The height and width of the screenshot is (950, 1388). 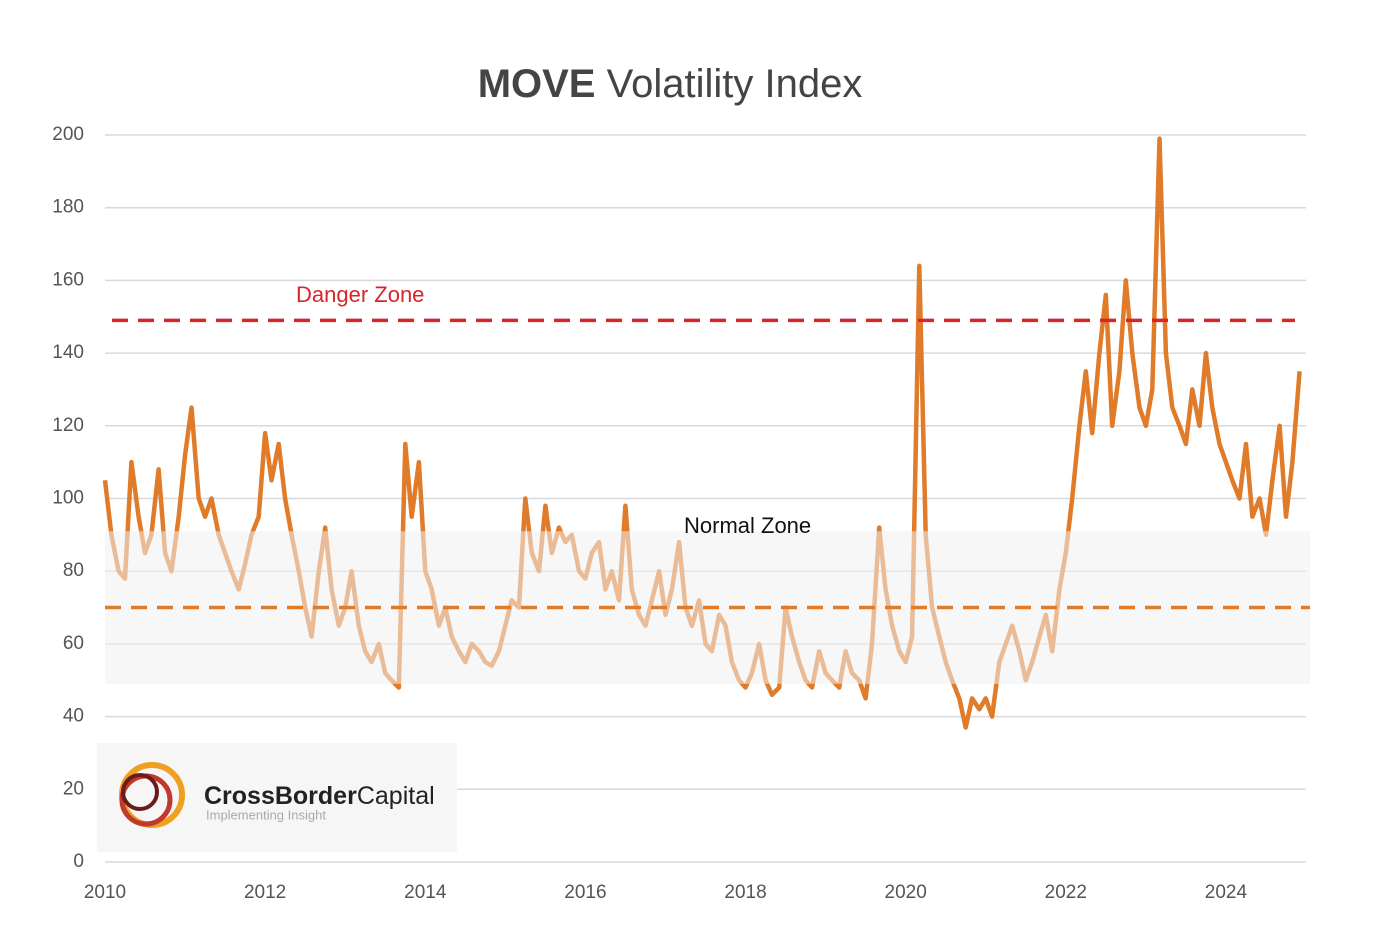 I want to click on x-tick-label: 2022, so click(x=1066, y=892).